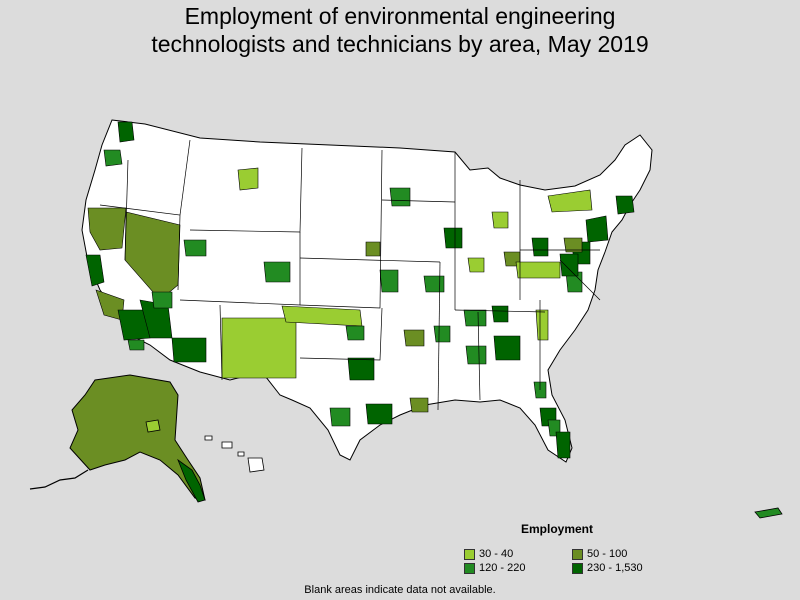 The height and width of the screenshot is (600, 800). I want to click on legend-label-120-220: 120 - 220, so click(502, 568).